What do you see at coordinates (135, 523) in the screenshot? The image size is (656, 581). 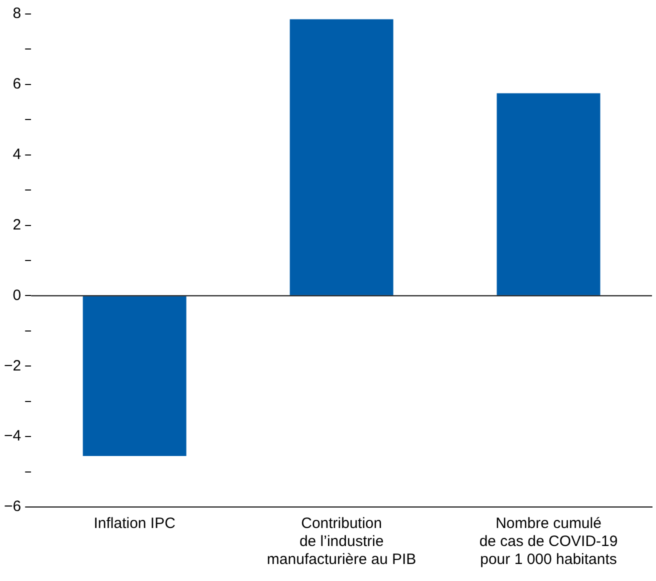 I see `x-tick-label: Inflation IPC` at bounding box center [135, 523].